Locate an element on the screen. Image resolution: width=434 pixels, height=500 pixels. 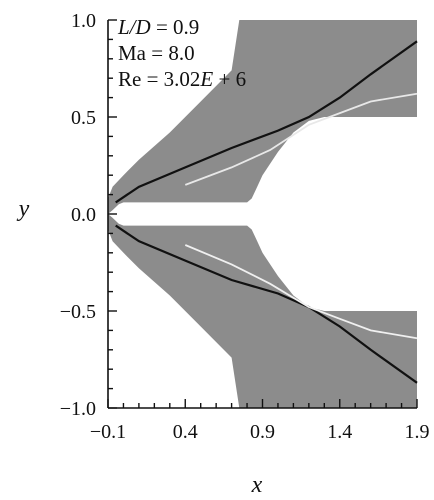
lower-reflected-shock-line is located at coordinates (301, 292).